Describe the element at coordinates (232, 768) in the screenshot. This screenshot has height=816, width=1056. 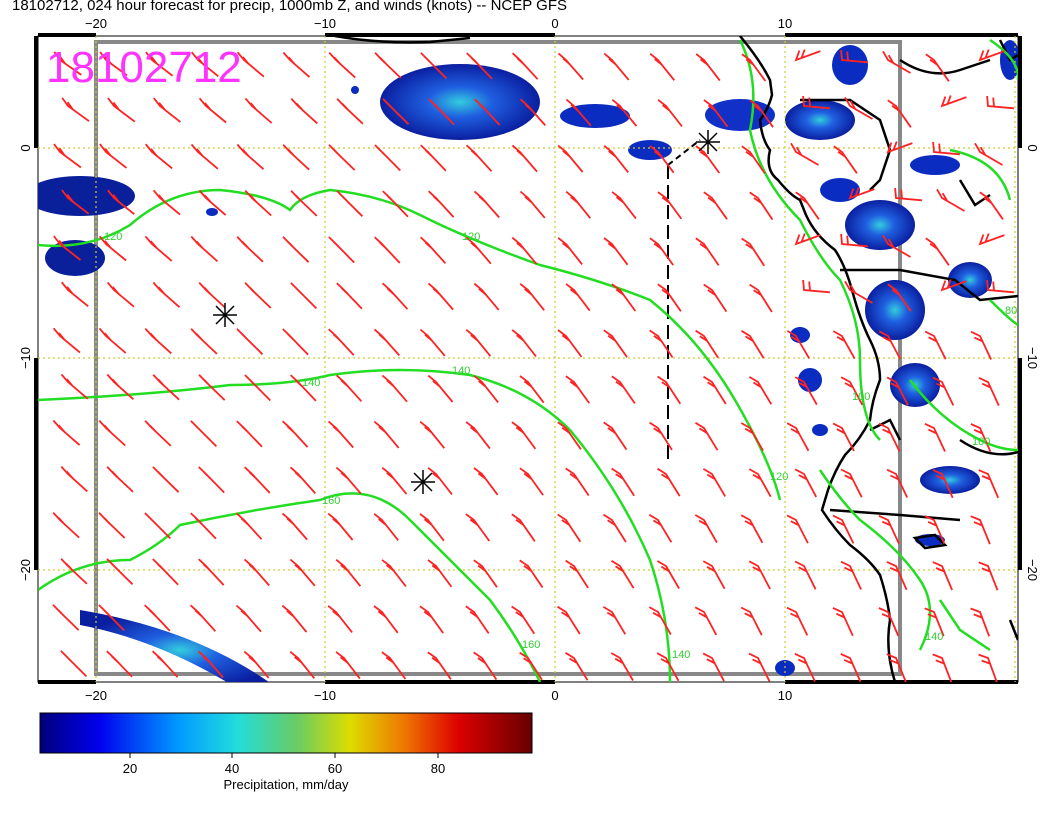
I see `colorbar-tick: 40` at that location.